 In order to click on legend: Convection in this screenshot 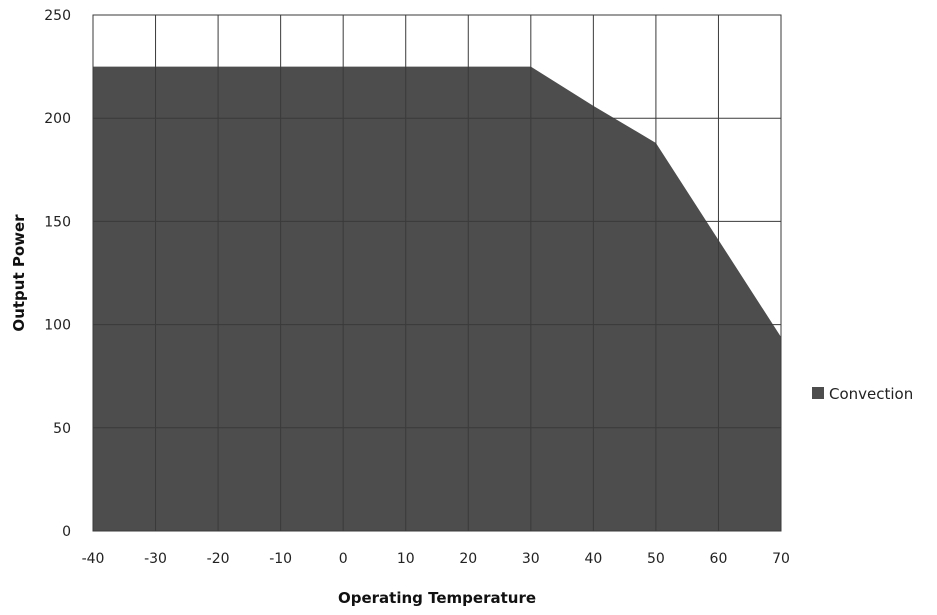, I will do `click(862, 394)`.